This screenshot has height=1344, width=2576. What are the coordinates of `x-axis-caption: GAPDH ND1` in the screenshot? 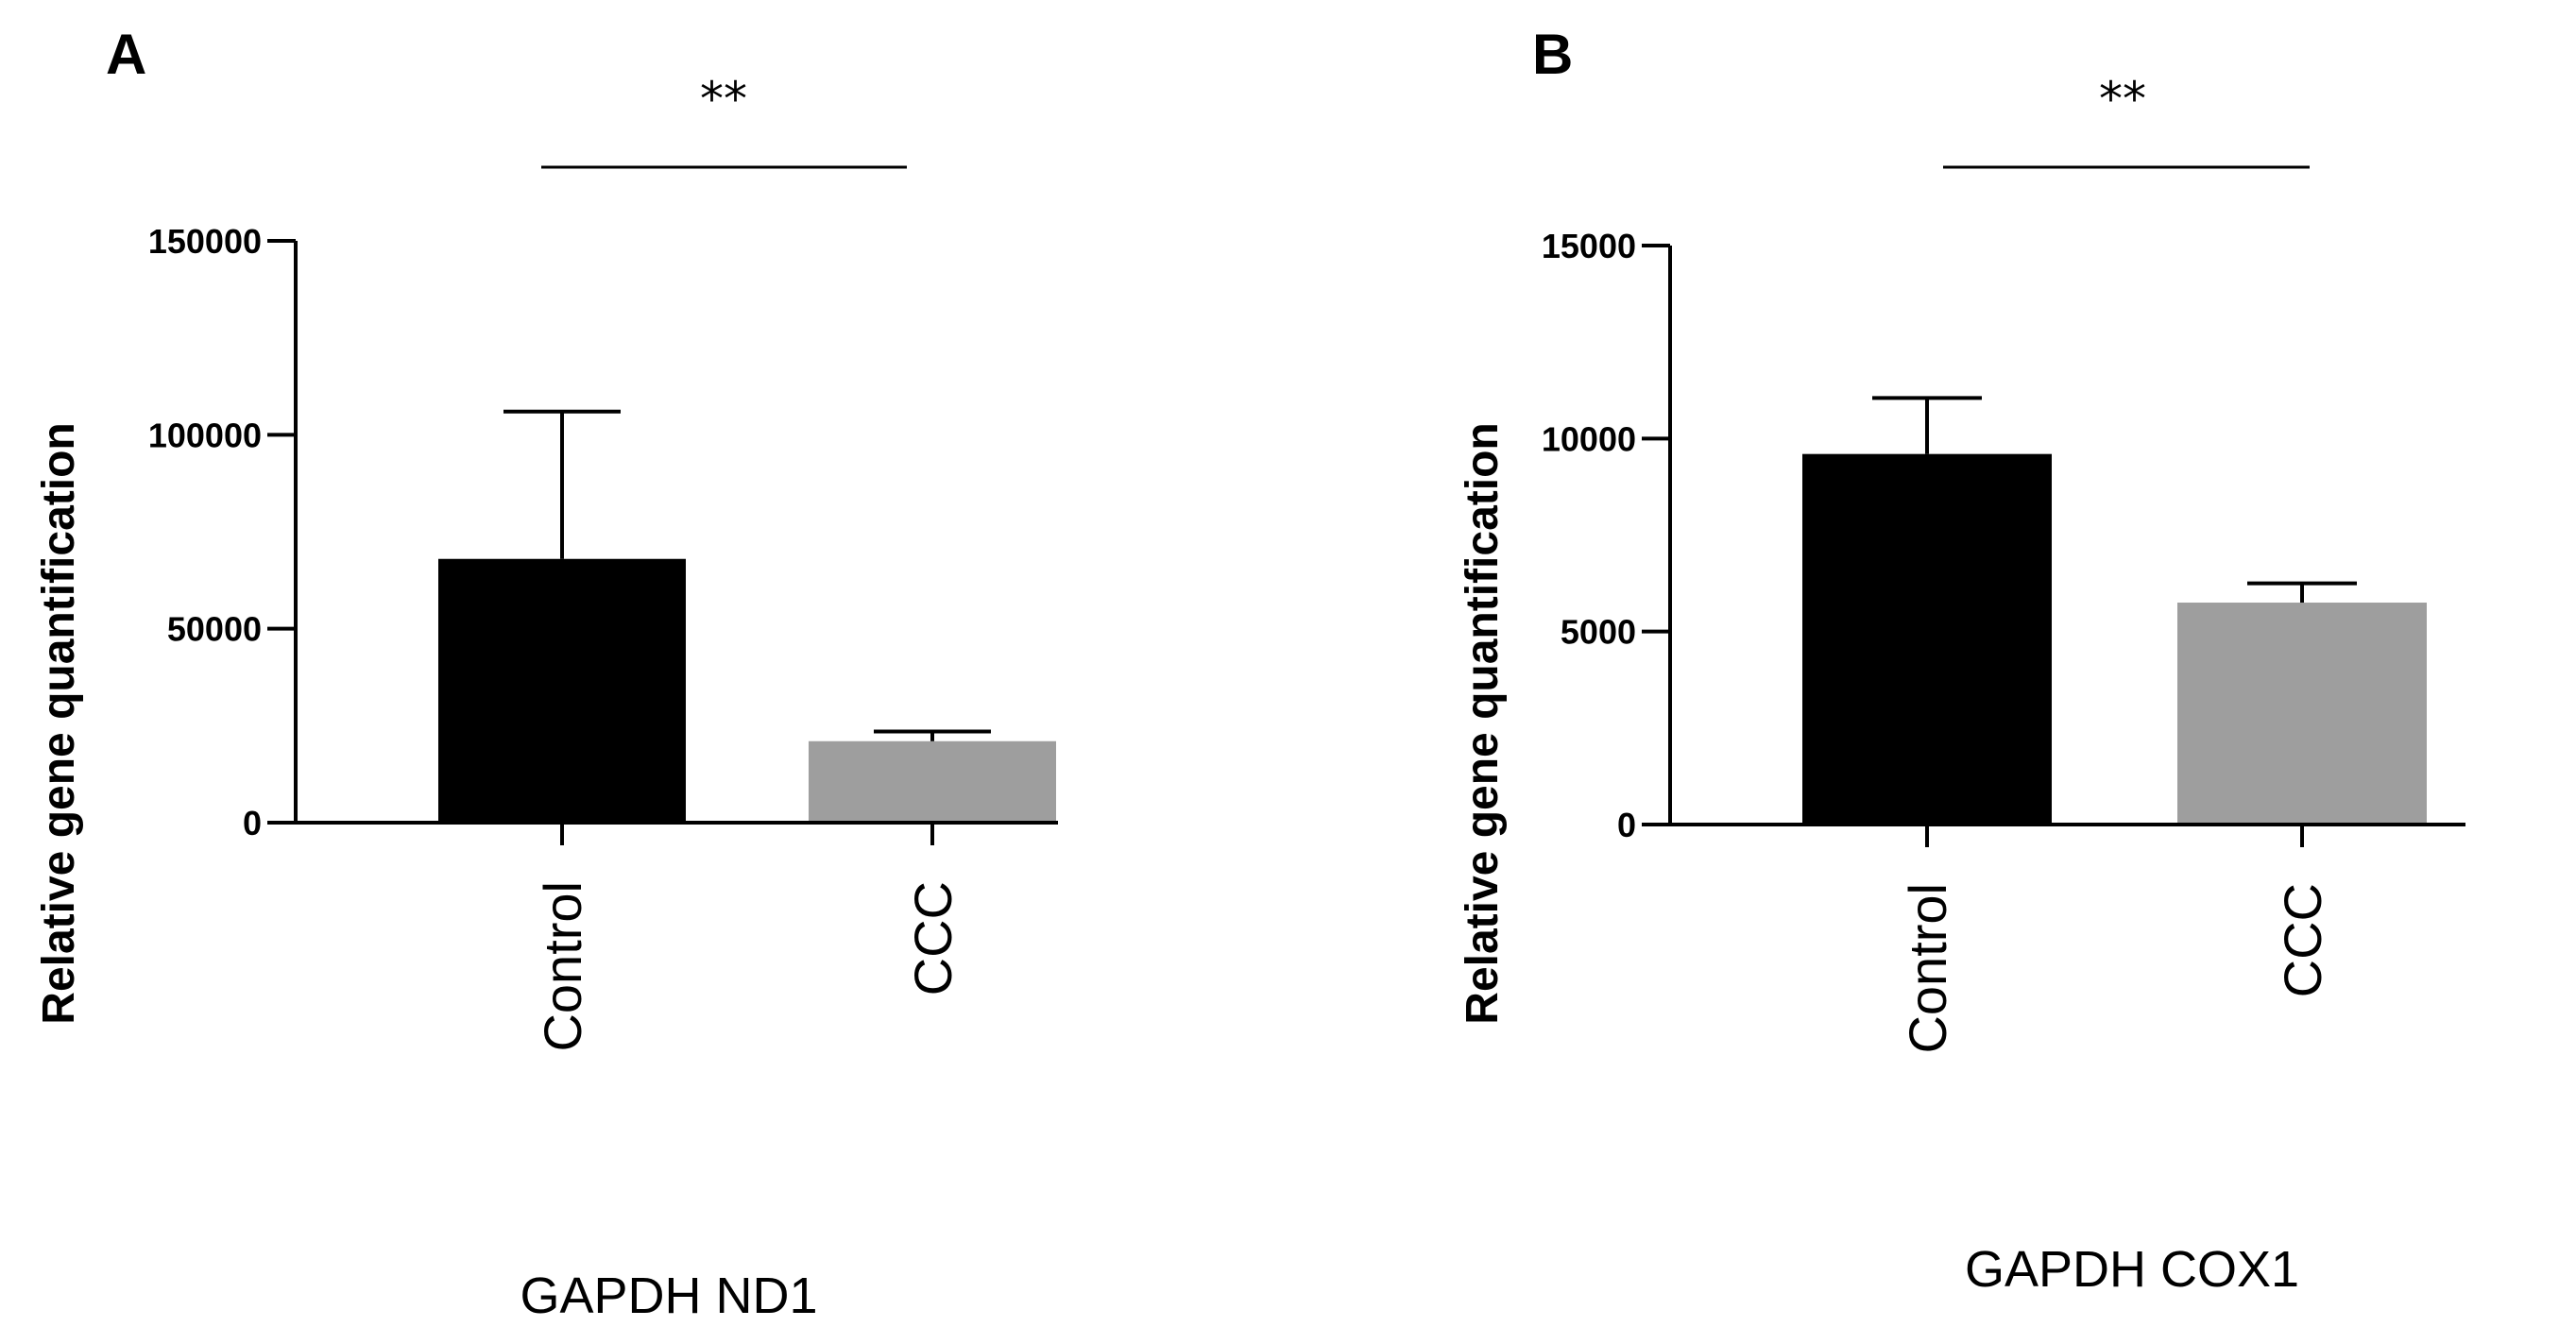 It's located at (669, 1295).